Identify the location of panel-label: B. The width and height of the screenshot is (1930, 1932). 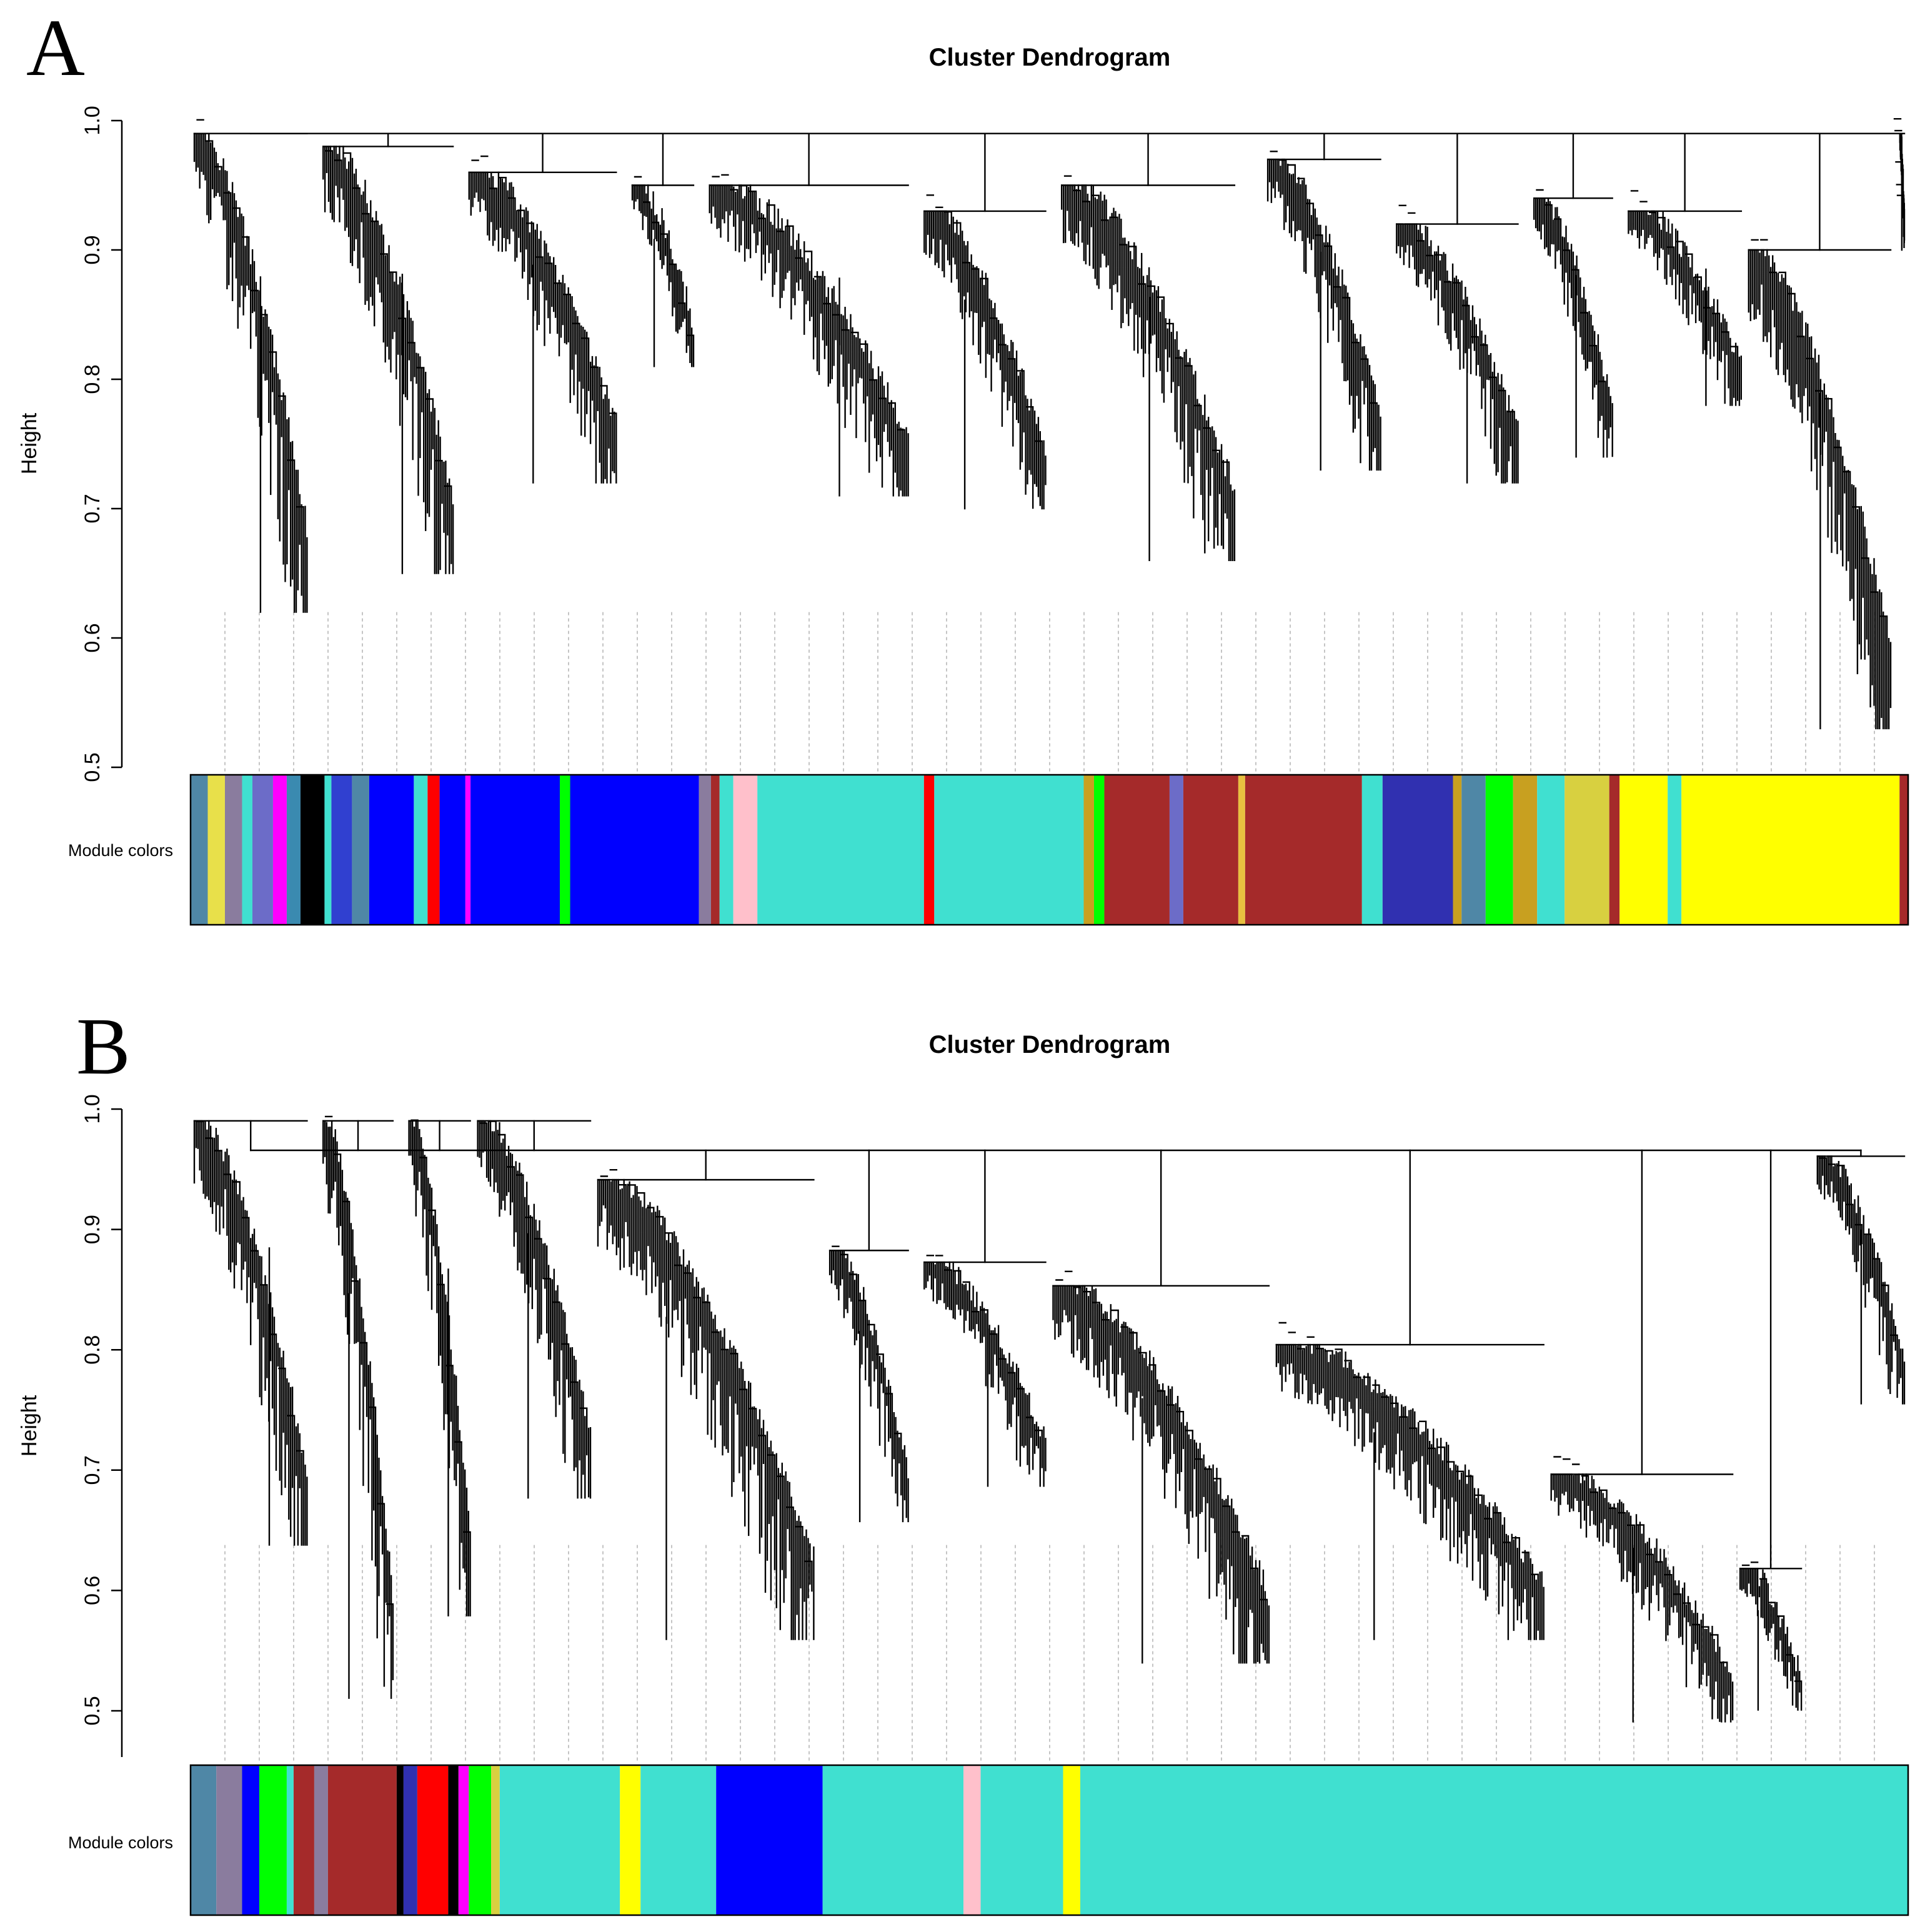
(103, 1047).